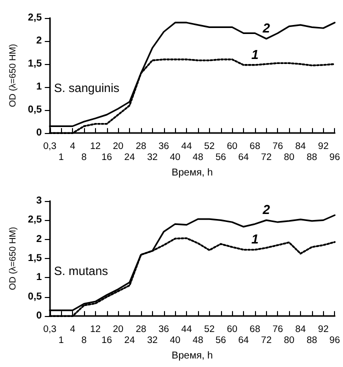 The image size is (343, 367). I want to click on annotation: S. sanguinis, so click(87, 88).